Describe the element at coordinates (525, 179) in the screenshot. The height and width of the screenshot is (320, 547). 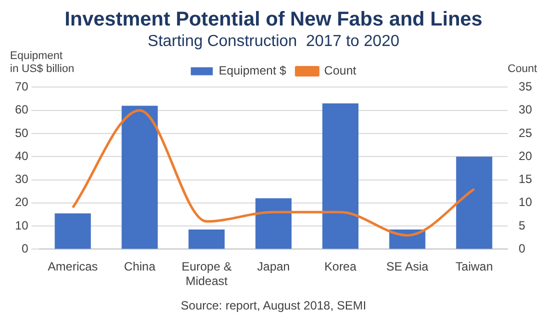
I see `y2-tick-label: 15` at that location.